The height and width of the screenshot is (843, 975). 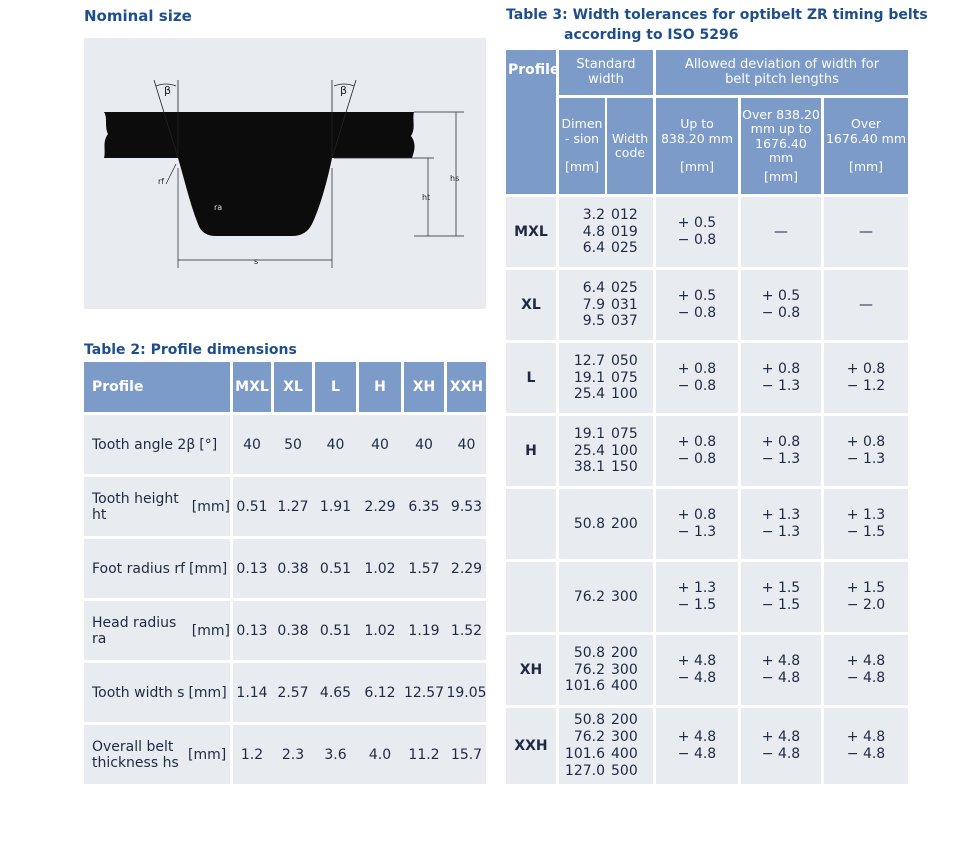 What do you see at coordinates (624, 523) in the screenshot?
I see `table3-width-code-value: 200` at bounding box center [624, 523].